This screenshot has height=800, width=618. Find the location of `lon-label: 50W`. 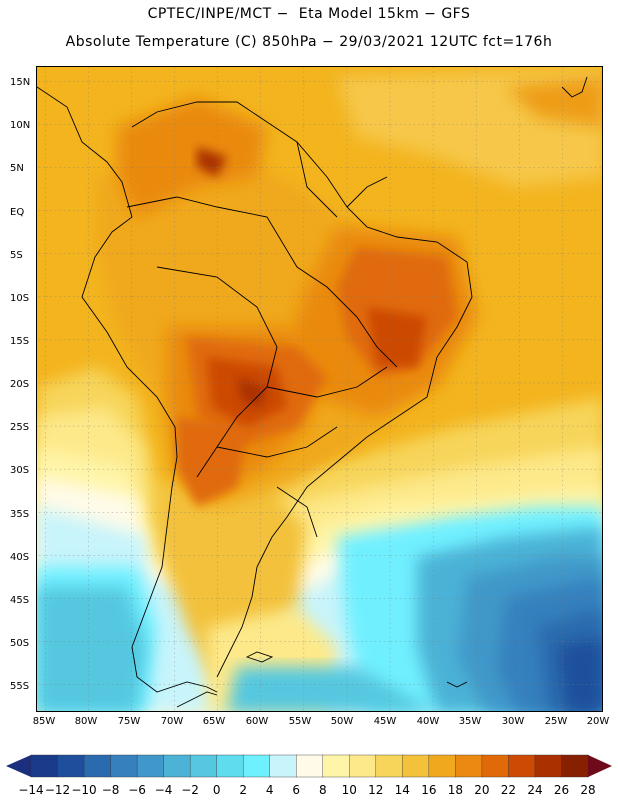

lon-label: 50W is located at coordinates (342, 721).